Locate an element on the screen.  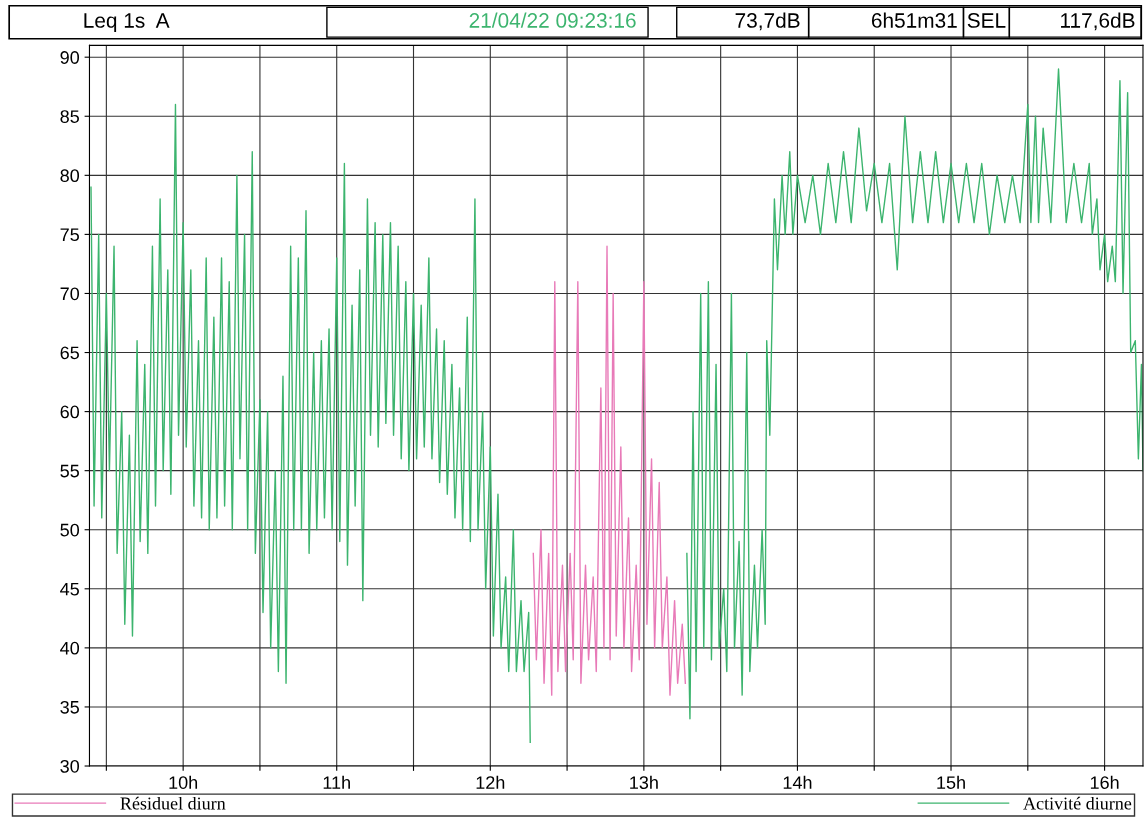
text: SEL is located at coordinates (986, 20).